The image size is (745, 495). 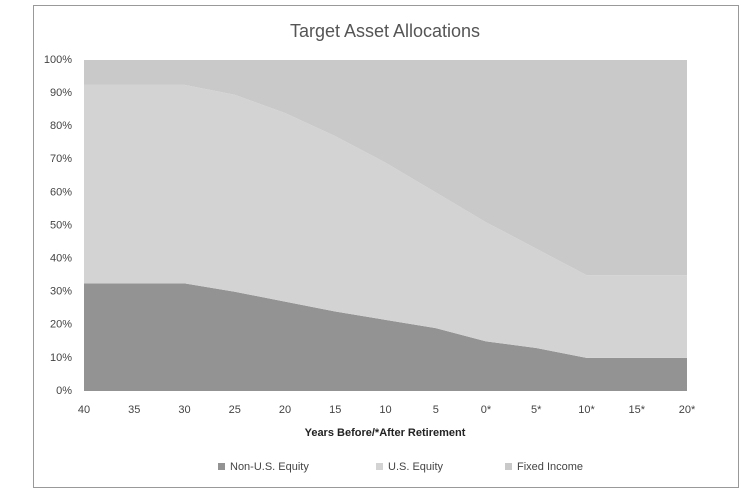 What do you see at coordinates (61, 93) in the screenshot?
I see `y-tick-label: 90%` at bounding box center [61, 93].